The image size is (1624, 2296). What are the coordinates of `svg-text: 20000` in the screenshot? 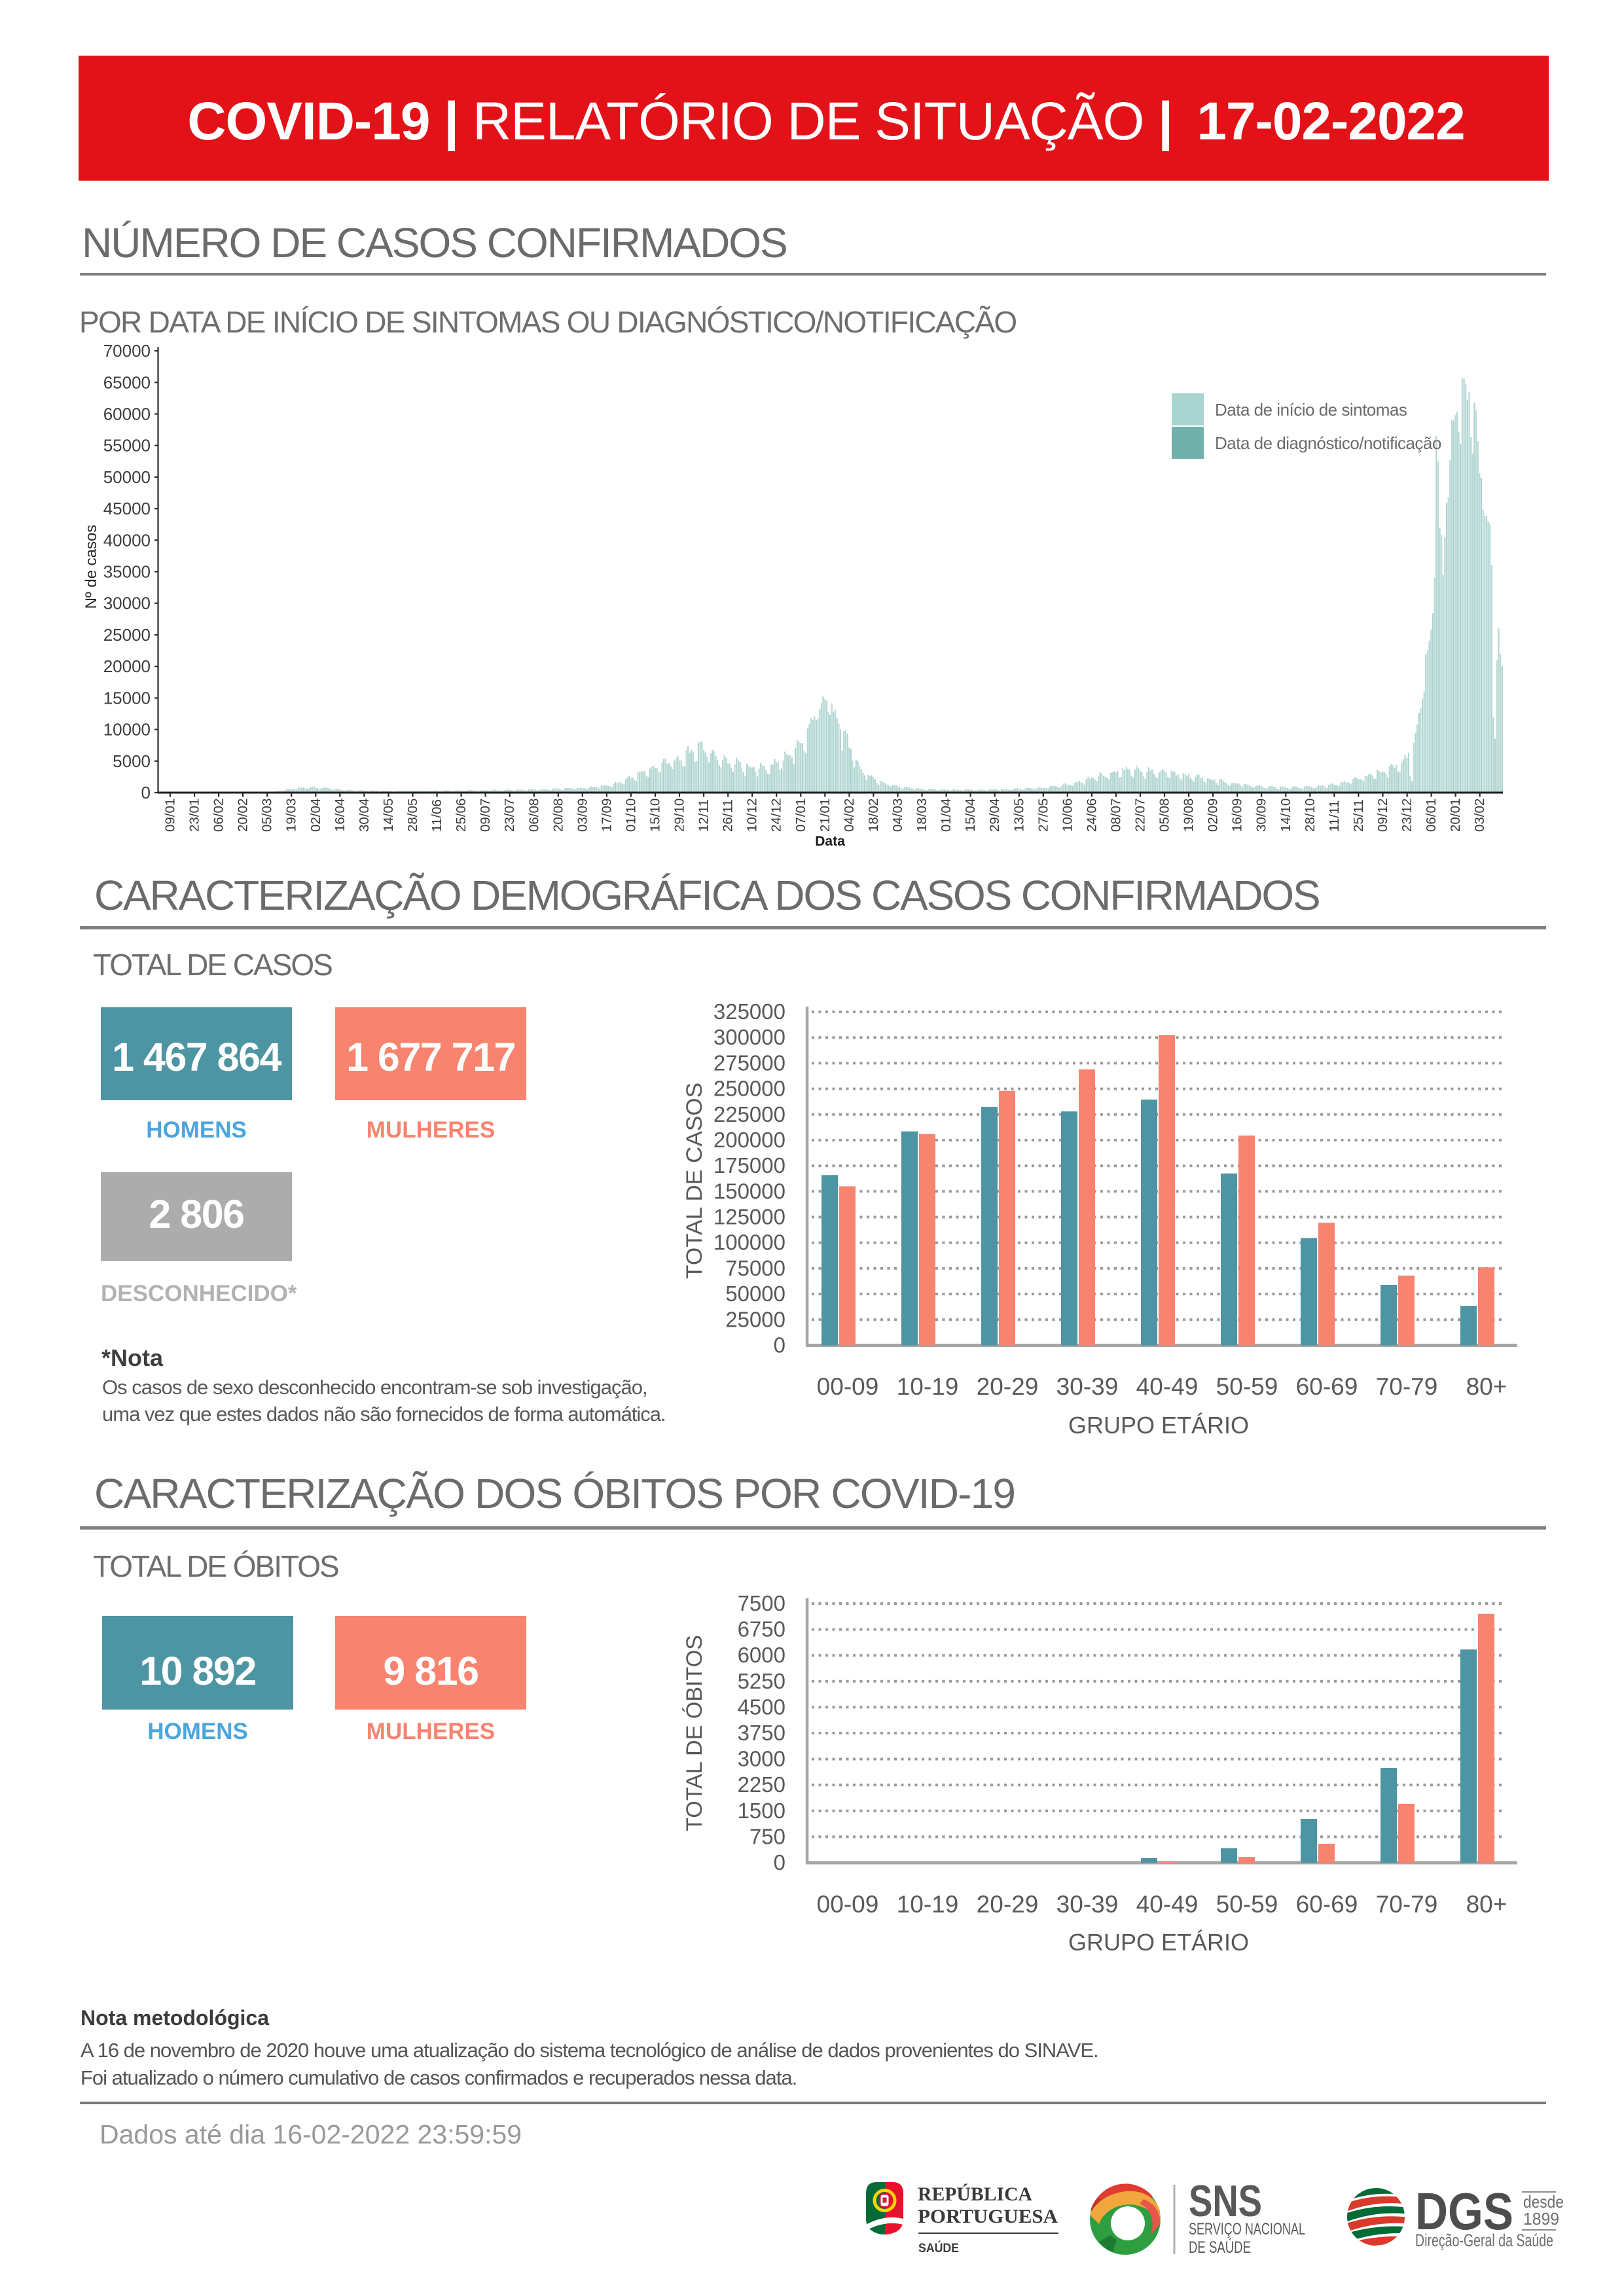 It's located at (127, 666).